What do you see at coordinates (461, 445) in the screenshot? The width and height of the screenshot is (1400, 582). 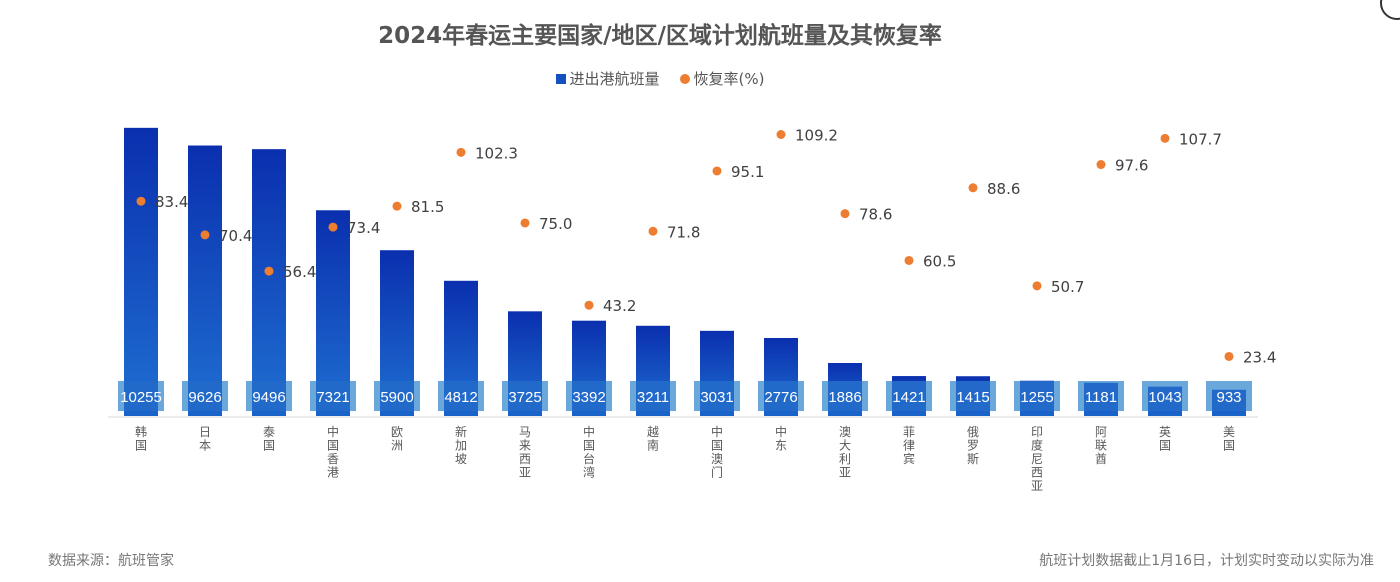 I see `category-label-5: 新加坡` at bounding box center [461, 445].